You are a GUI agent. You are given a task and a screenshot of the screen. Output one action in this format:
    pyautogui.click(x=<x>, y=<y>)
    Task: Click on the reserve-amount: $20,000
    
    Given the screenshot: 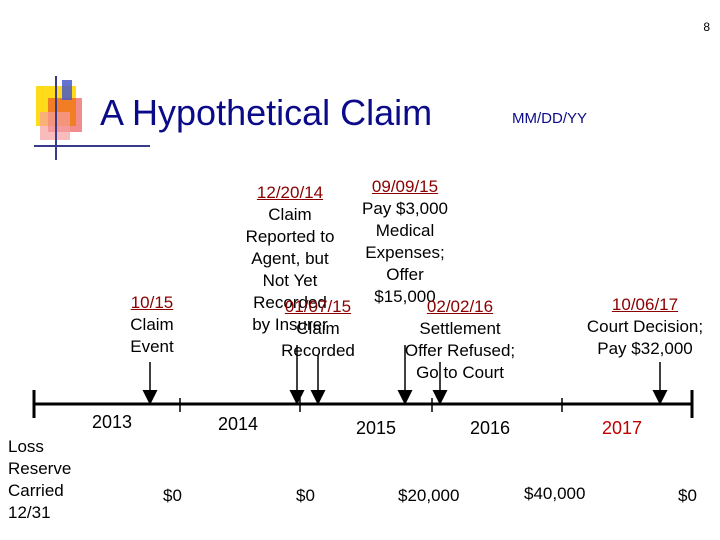 What is the action you would take?
    pyautogui.click(x=429, y=495)
    